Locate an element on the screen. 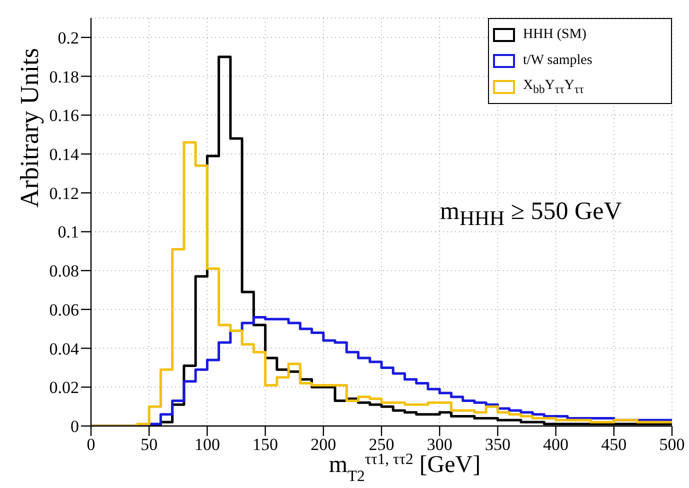 The width and height of the screenshot is (689, 488). legend-label: t/W samples is located at coordinates (557, 61).